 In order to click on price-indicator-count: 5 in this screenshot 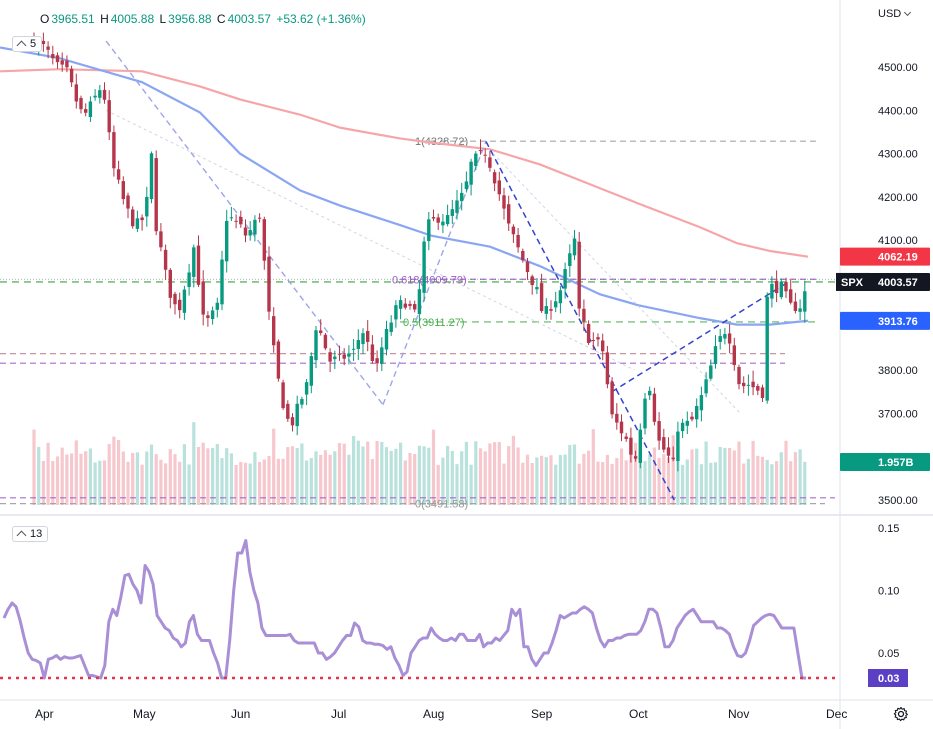, I will do `click(33, 44)`.